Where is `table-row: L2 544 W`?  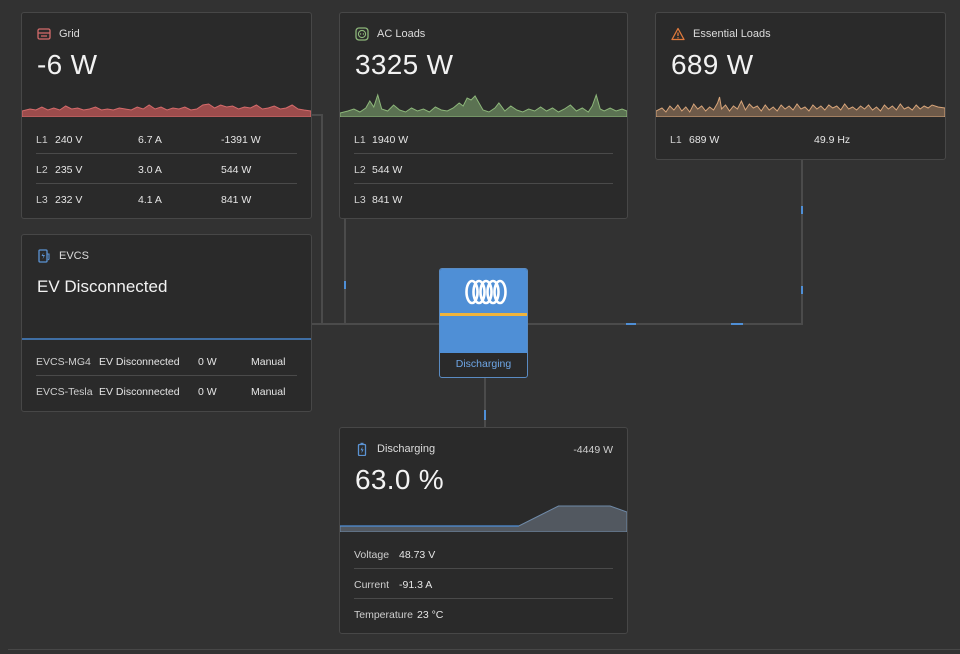
table-row: L2 544 W is located at coordinates (483, 169).